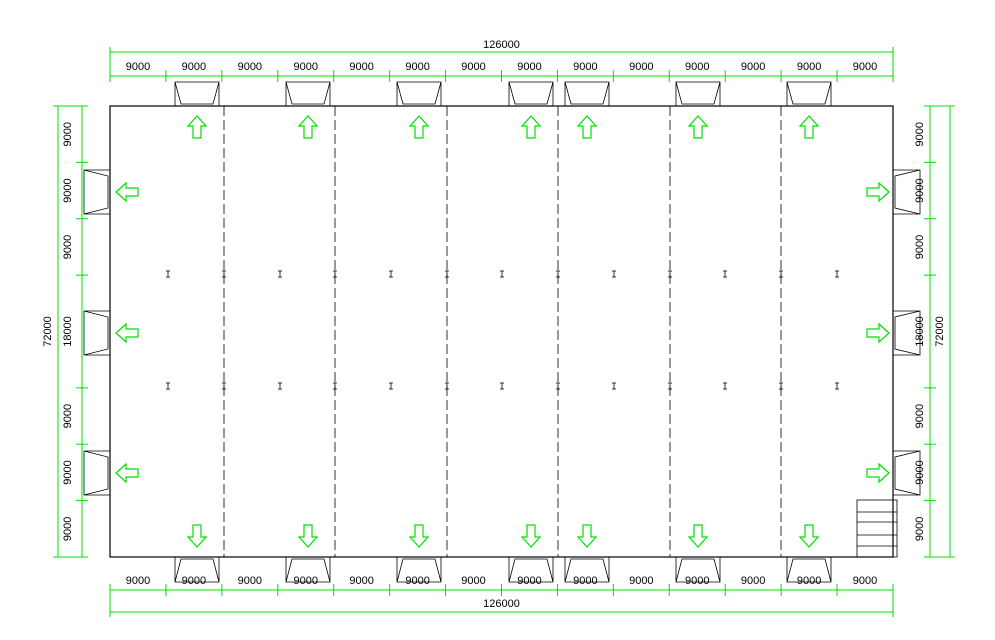  I want to click on title-block, so click(877, 528).